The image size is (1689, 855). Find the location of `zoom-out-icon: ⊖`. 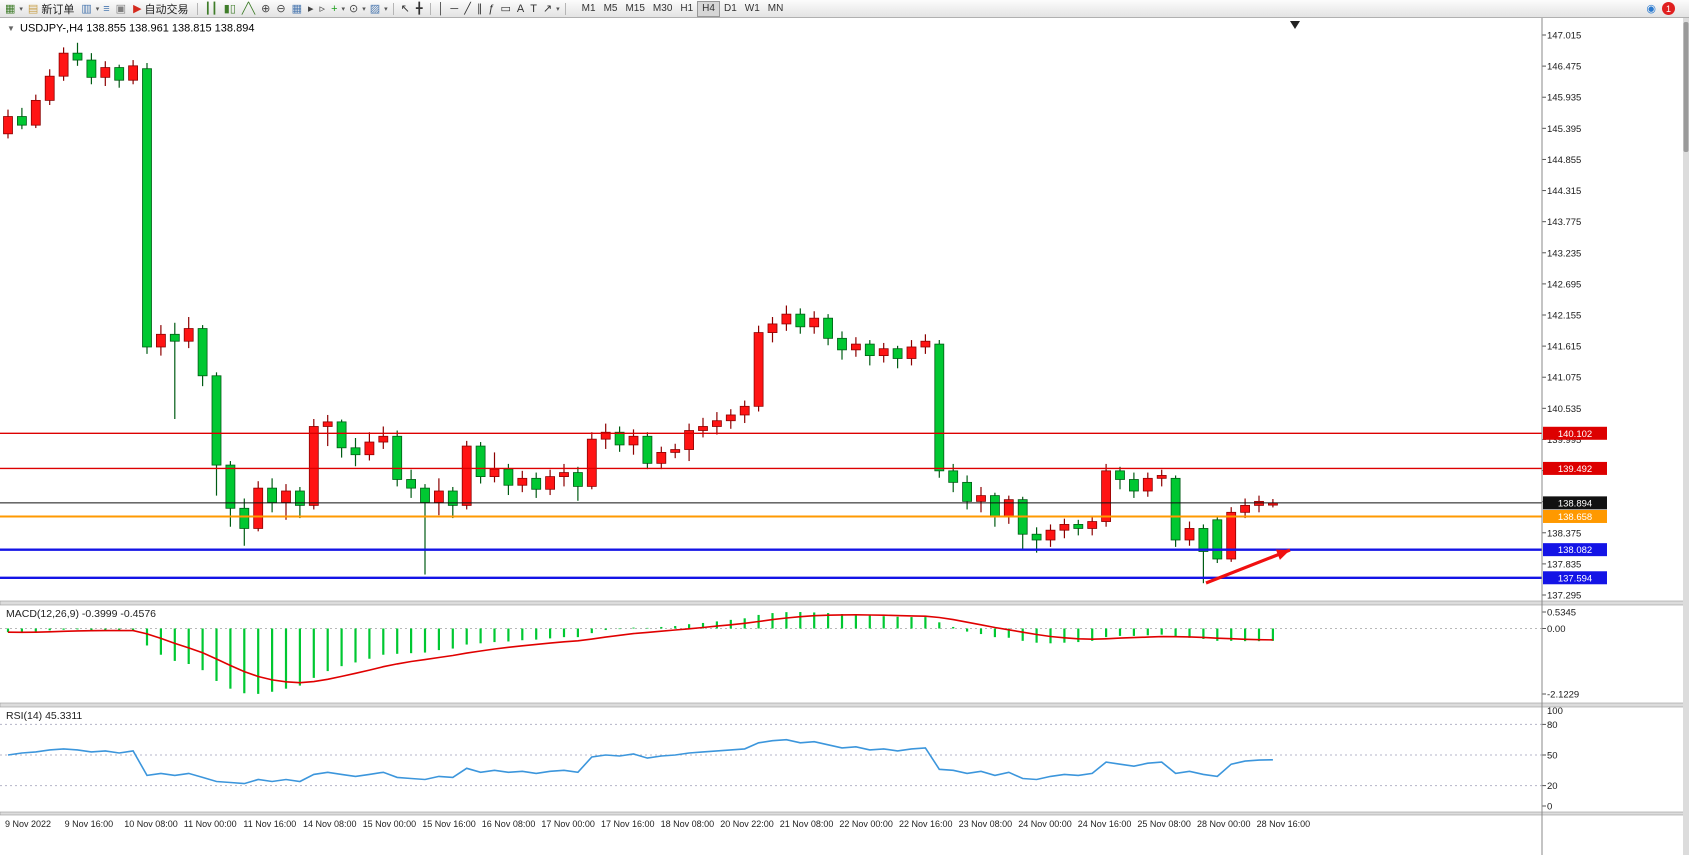

zoom-out-icon: ⊖ is located at coordinates (281, 8).